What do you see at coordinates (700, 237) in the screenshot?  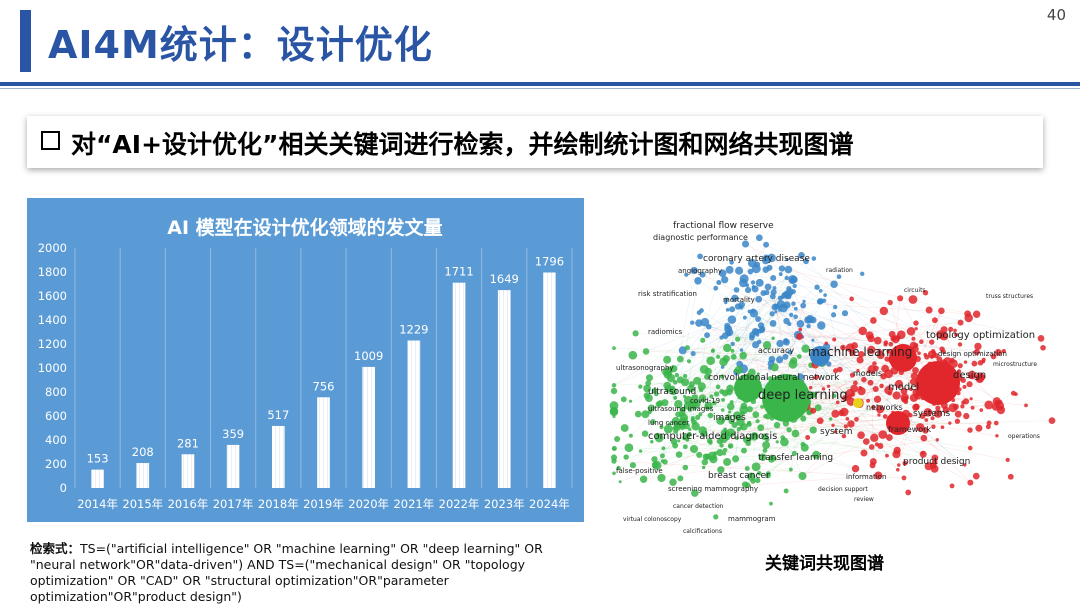 I see `network-keyword-label: diagnostic performance` at bounding box center [700, 237].